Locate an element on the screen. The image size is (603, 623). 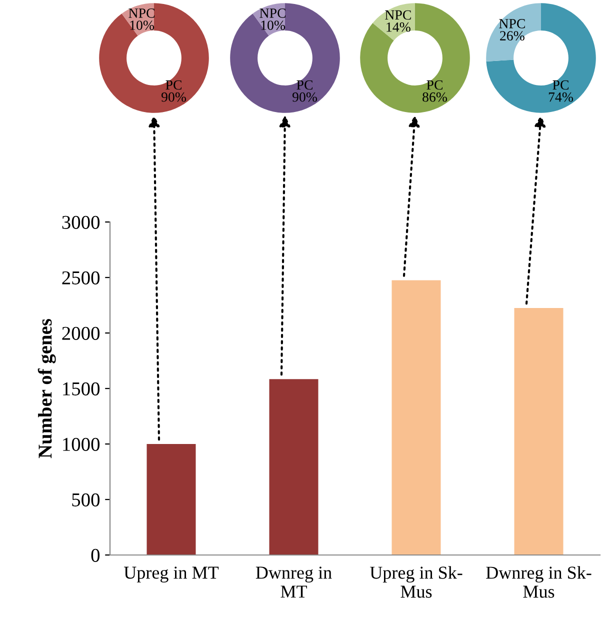
x-tick-label: Dwnreg in MT is located at coordinates (294, 582).